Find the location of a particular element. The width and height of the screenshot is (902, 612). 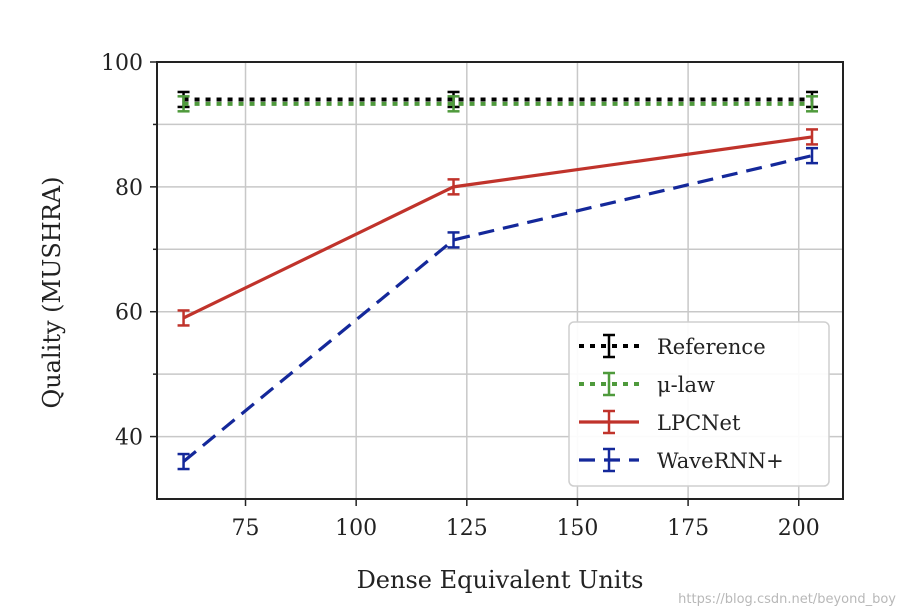

legend-entry: LPCNet is located at coordinates (660, 422).